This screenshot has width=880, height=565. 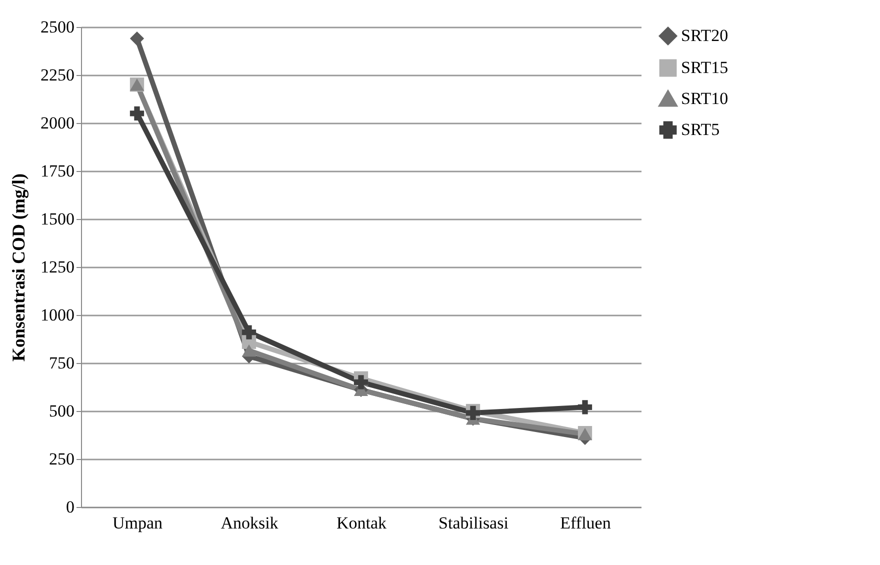 What do you see at coordinates (57, 123) in the screenshot?
I see `y-tick-label: 2000` at bounding box center [57, 123].